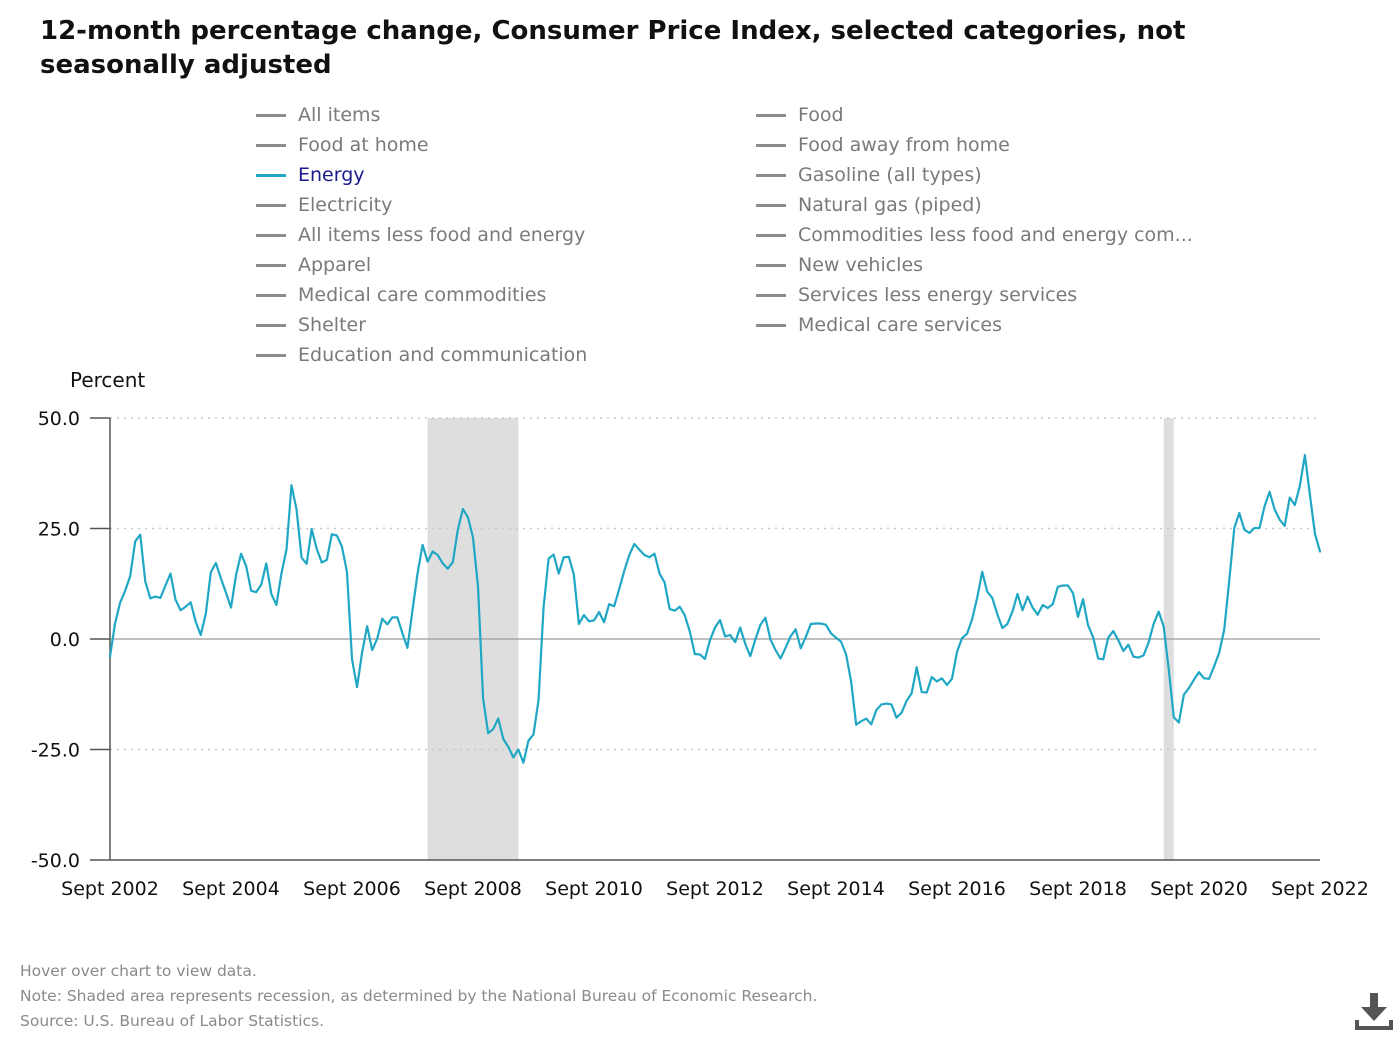 The width and height of the screenshot is (1400, 1040). What do you see at coordinates (800, 115) in the screenshot?
I see `legend-item-food: Food` at bounding box center [800, 115].